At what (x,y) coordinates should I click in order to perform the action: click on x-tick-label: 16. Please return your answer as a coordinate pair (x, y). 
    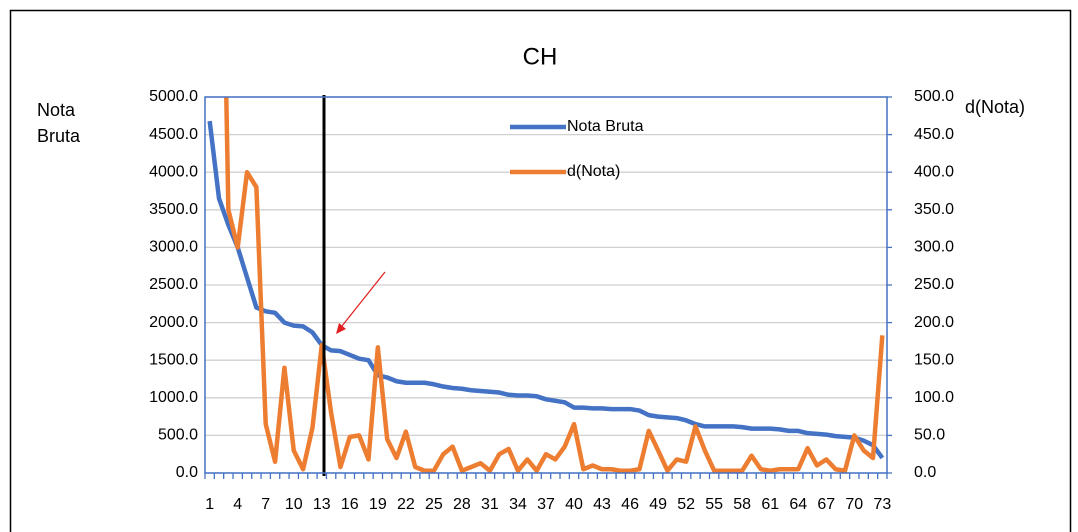
    Looking at the image, I should click on (350, 504).